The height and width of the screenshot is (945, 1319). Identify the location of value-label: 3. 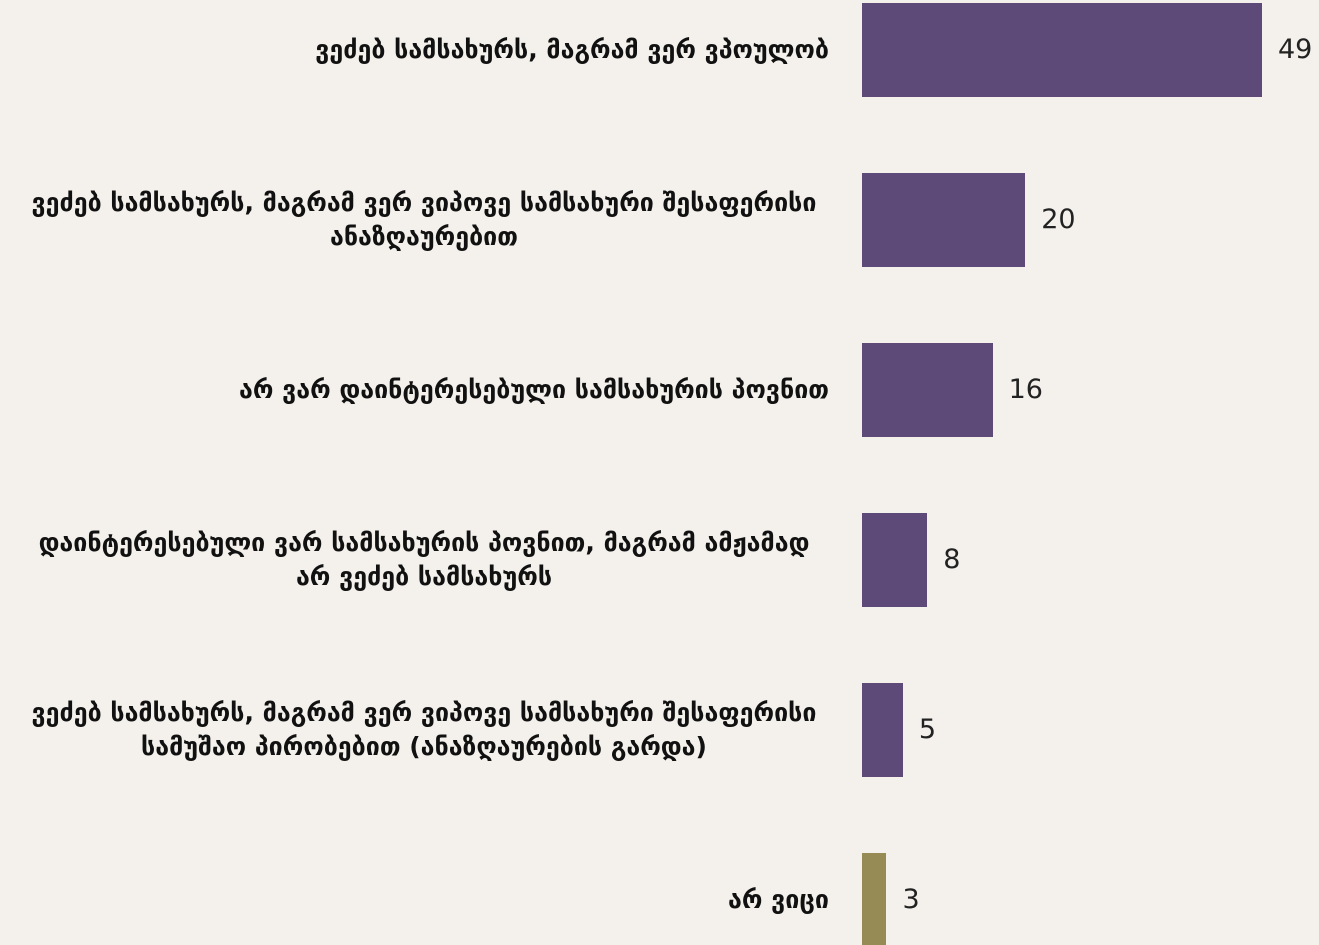
(911, 899).